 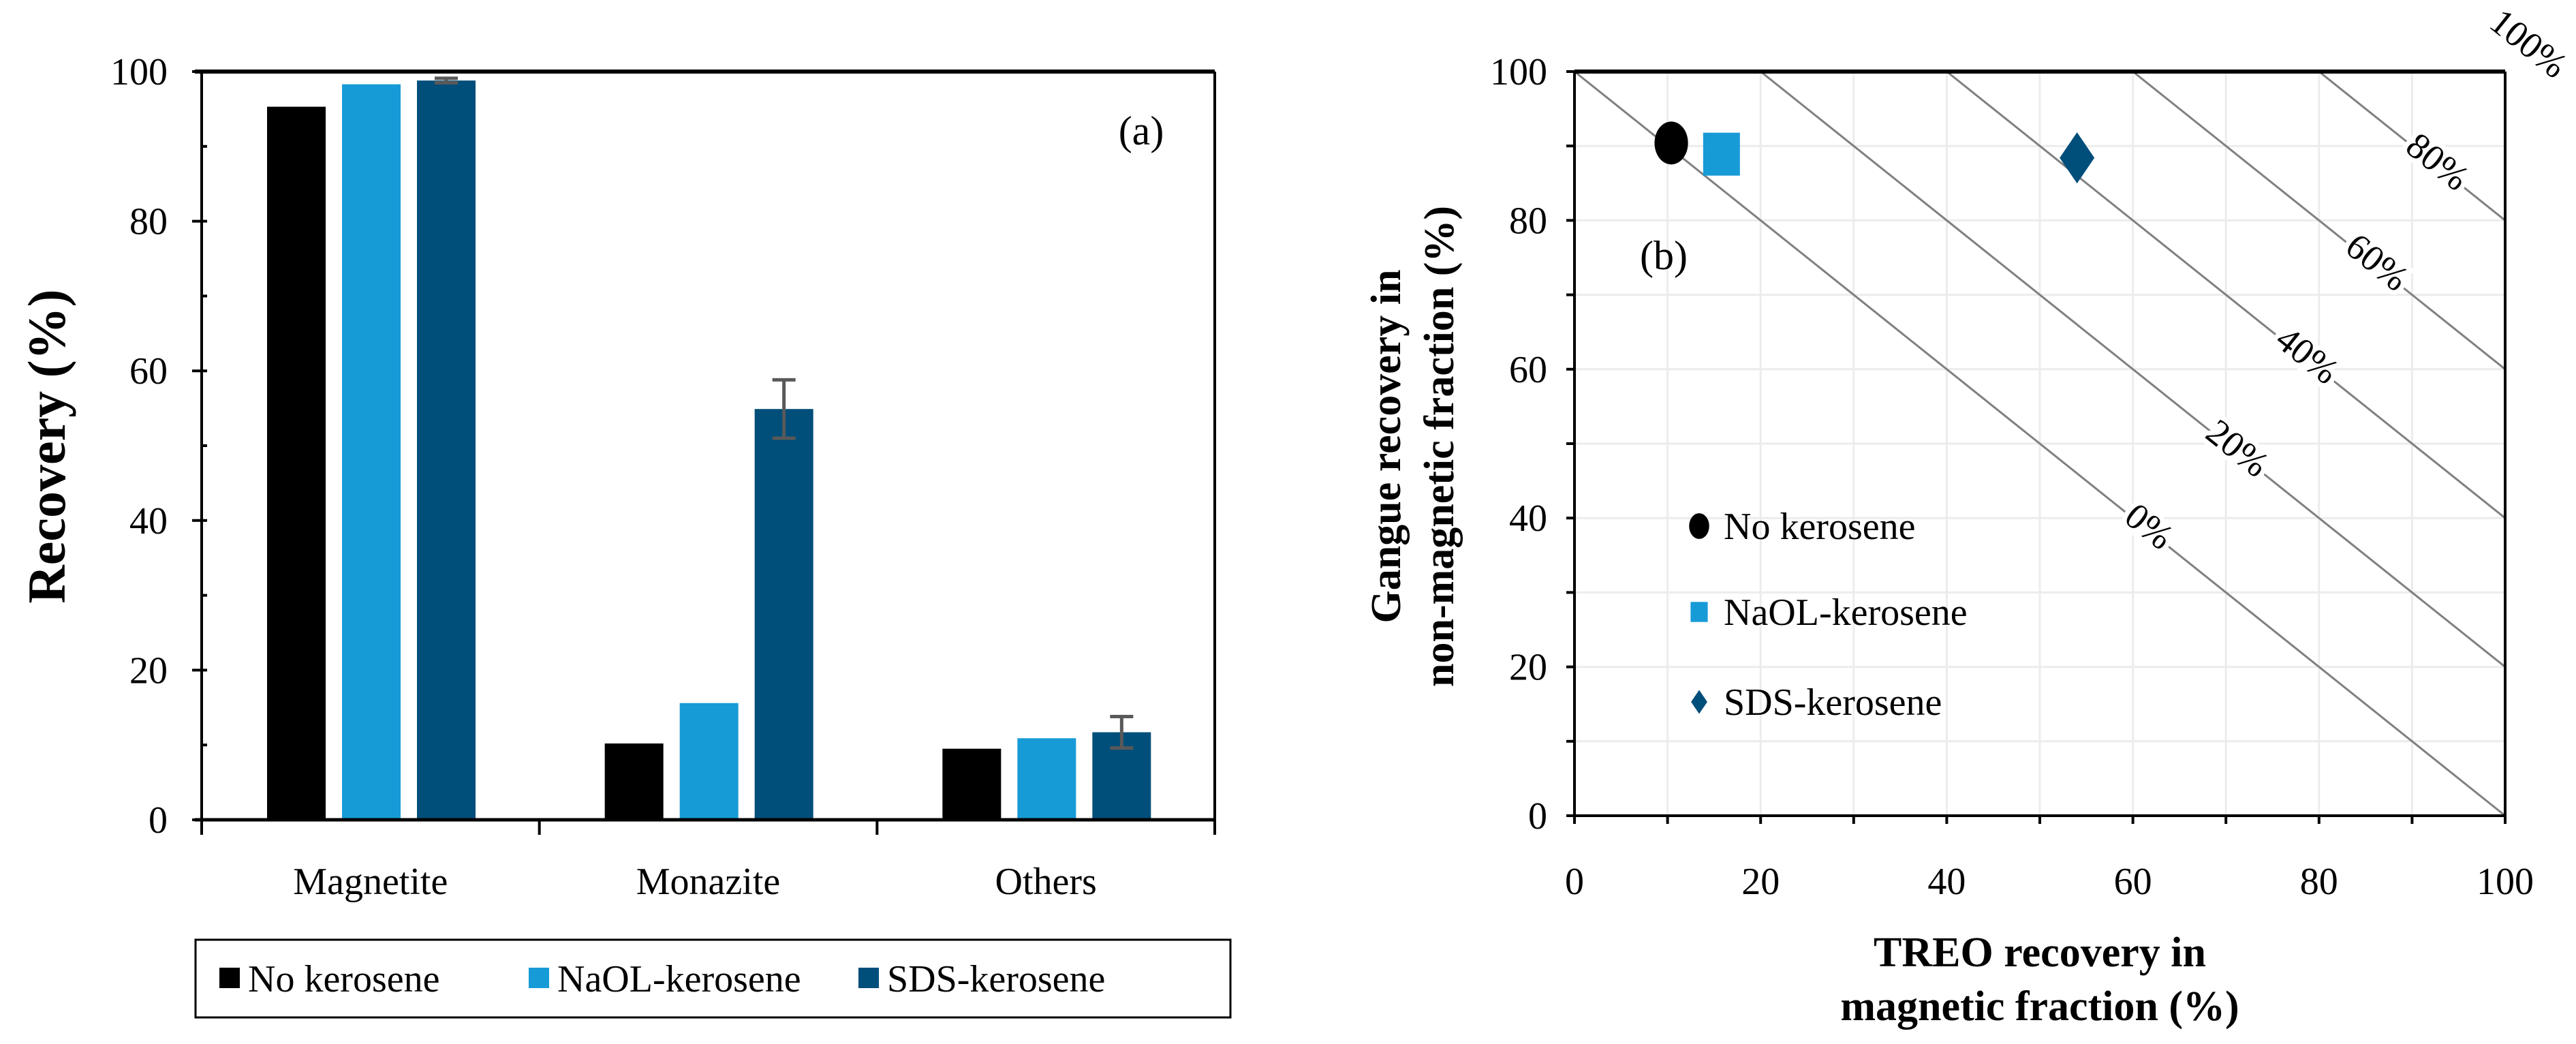 I want to click on point-diamond, so click(x=2077, y=158).